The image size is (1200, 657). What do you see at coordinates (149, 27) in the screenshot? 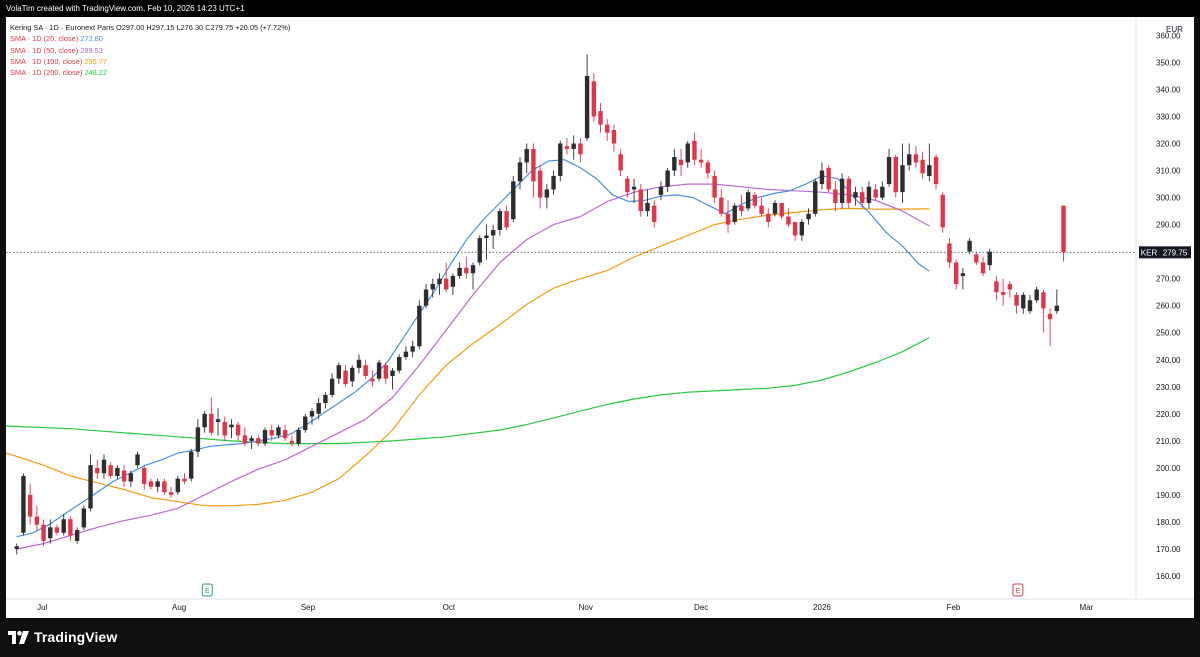
I see `ohlc-high-label: H` at bounding box center [149, 27].